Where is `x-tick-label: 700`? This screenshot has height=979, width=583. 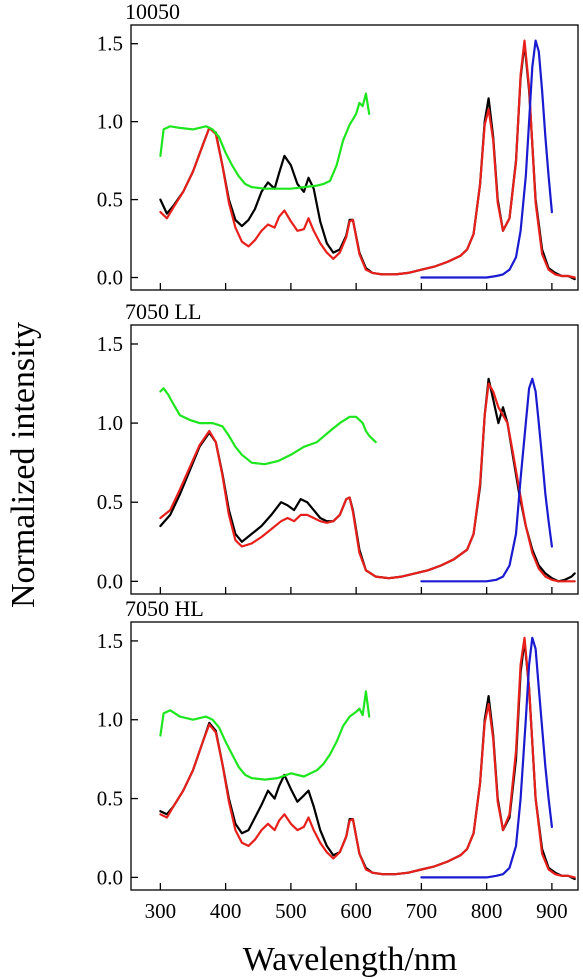
x-tick-label: 700 is located at coordinates (422, 911).